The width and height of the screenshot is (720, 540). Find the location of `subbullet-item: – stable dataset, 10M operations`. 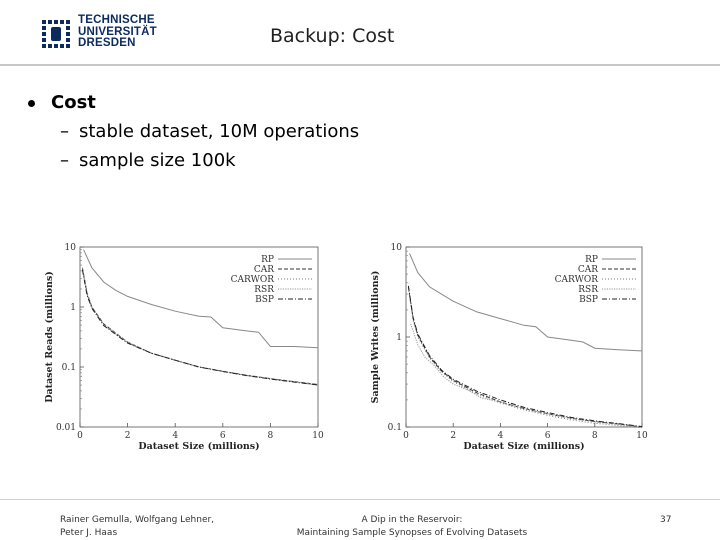

subbullet-item: – stable dataset, 10M operations is located at coordinates (209, 131).